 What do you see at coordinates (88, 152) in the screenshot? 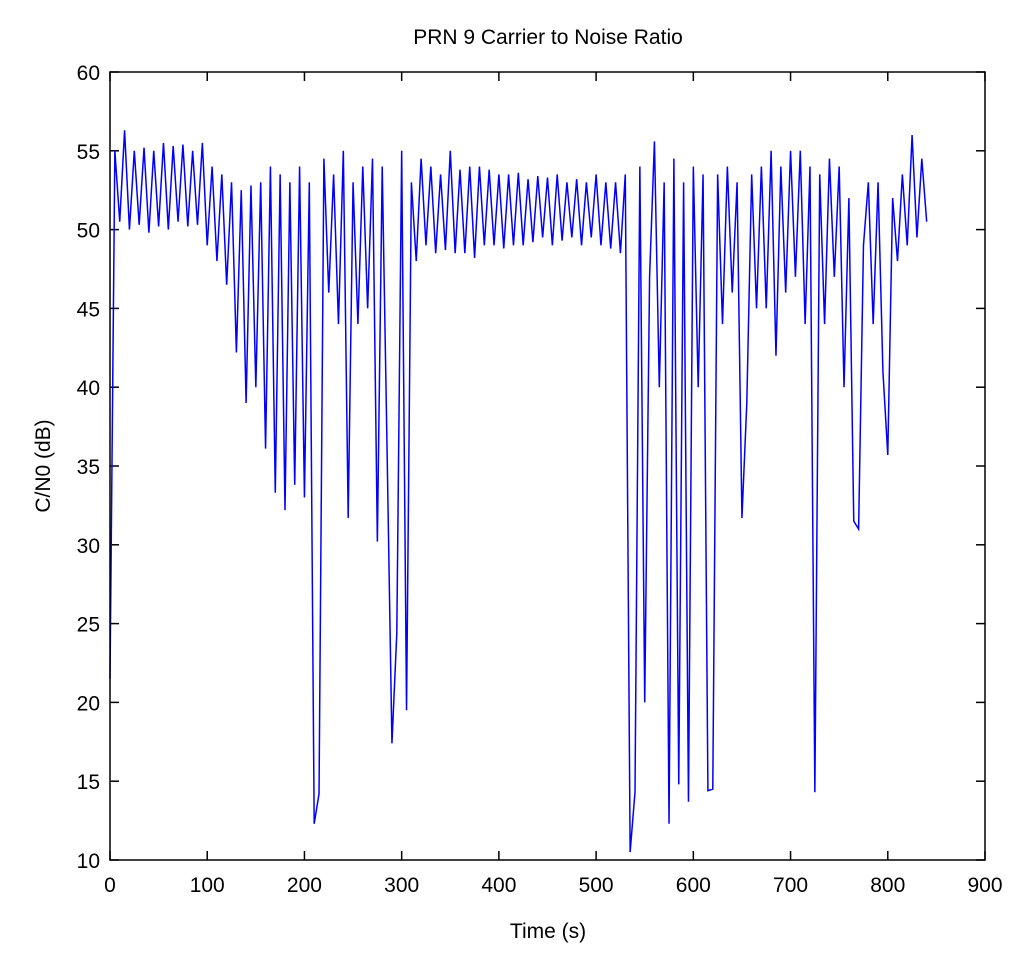
I see `y-tick-label: 55` at bounding box center [88, 152].